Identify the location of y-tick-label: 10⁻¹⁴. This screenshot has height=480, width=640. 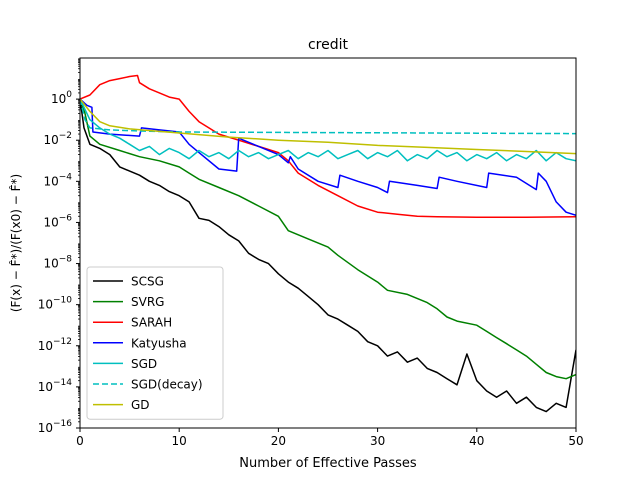
(55, 386).